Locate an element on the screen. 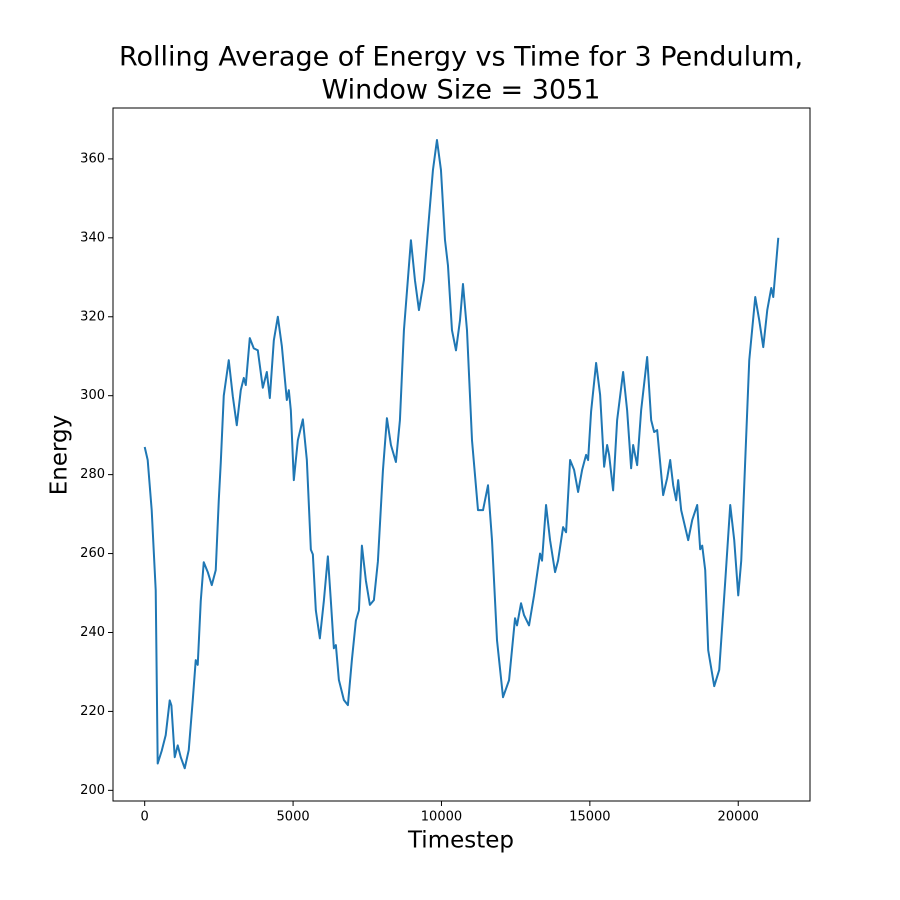  y-tick-label: 360 is located at coordinates (92, 158).